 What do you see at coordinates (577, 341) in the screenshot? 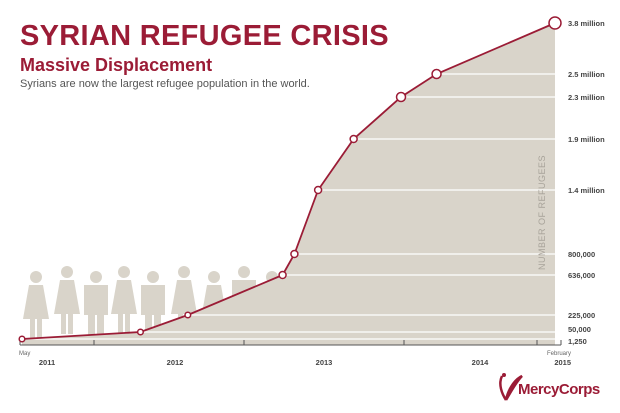
I see `y-tick-label: 1,250` at bounding box center [577, 341].